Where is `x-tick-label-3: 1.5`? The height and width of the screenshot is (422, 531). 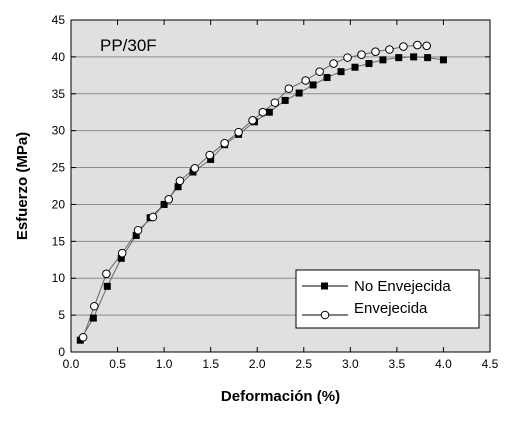
x-tick-label-3: 1.5 is located at coordinates (210, 364).